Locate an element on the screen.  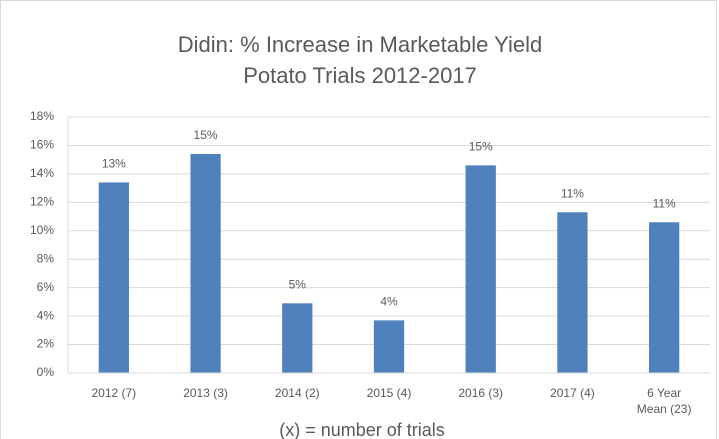
x-tick-label: 6 Year Mean (23) is located at coordinates (664, 401).